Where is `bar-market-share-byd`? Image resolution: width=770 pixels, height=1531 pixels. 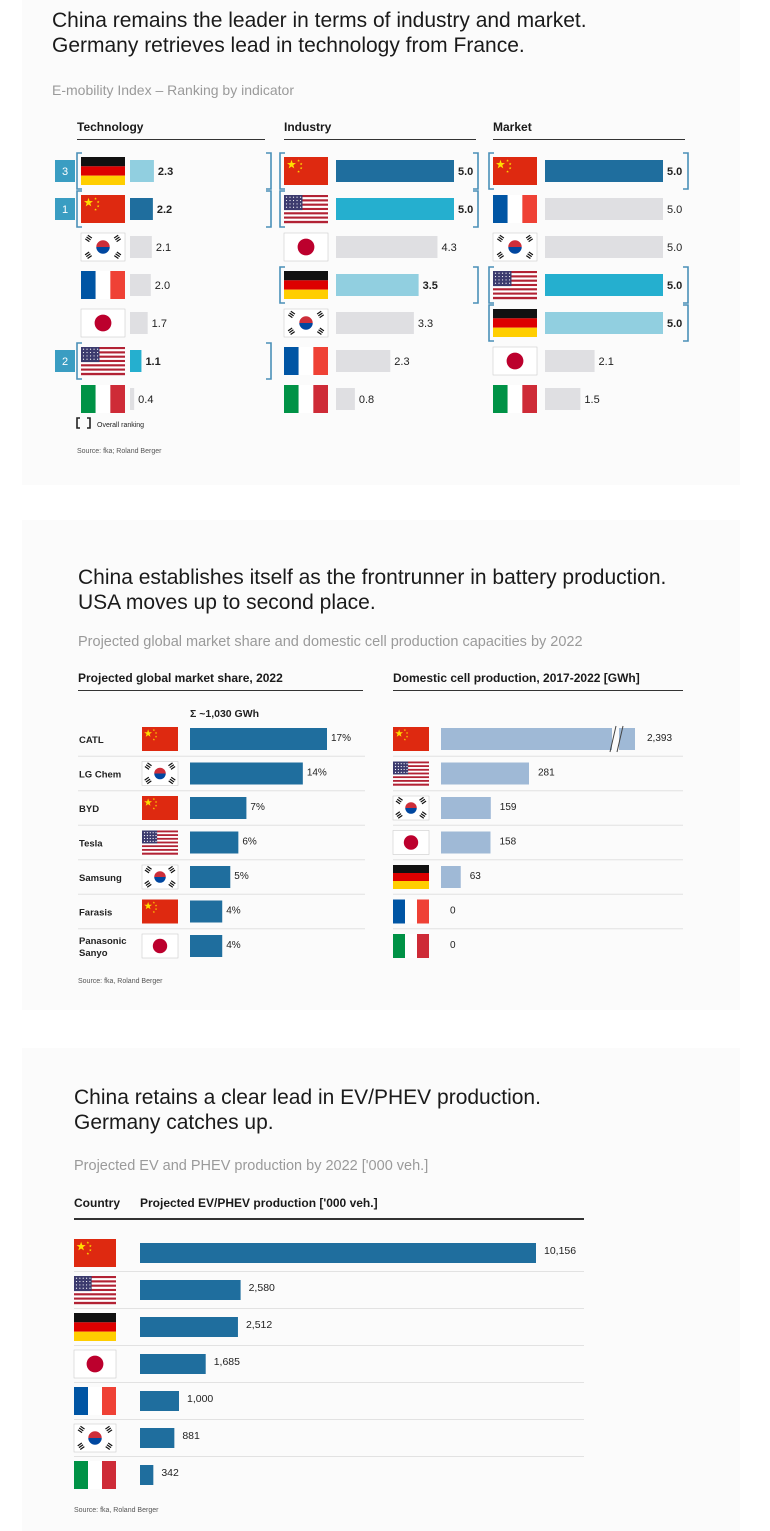
bar-market-share-byd is located at coordinates (218, 808).